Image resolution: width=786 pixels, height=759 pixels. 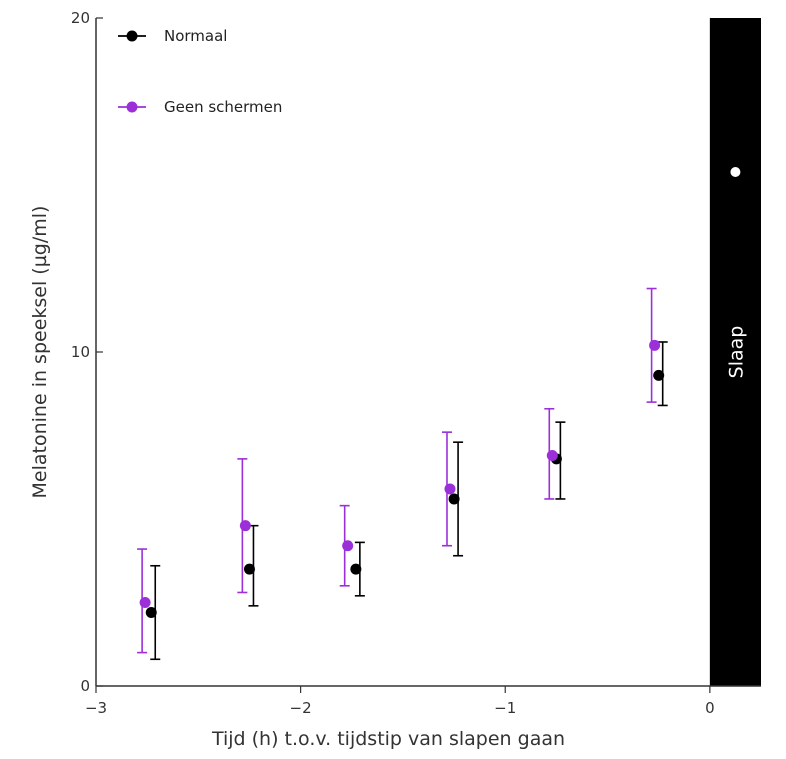 I want to click on sleep-region: Slaap, so click(x=735, y=352).